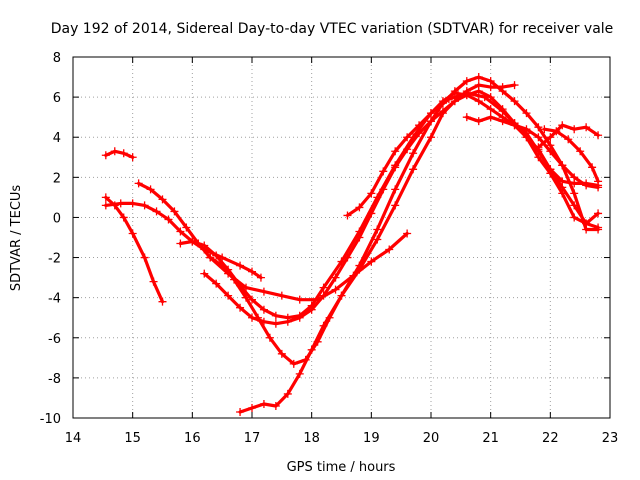  Describe the element at coordinates (73, 438) in the screenshot. I see `x-tick-label: 14` at that location.